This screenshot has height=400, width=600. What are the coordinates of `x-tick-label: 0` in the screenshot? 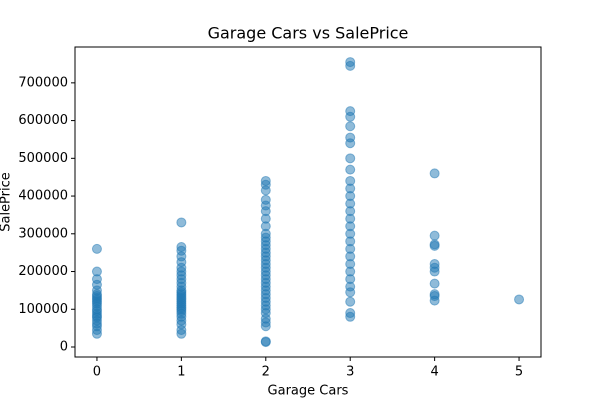 It's located at (97, 372).